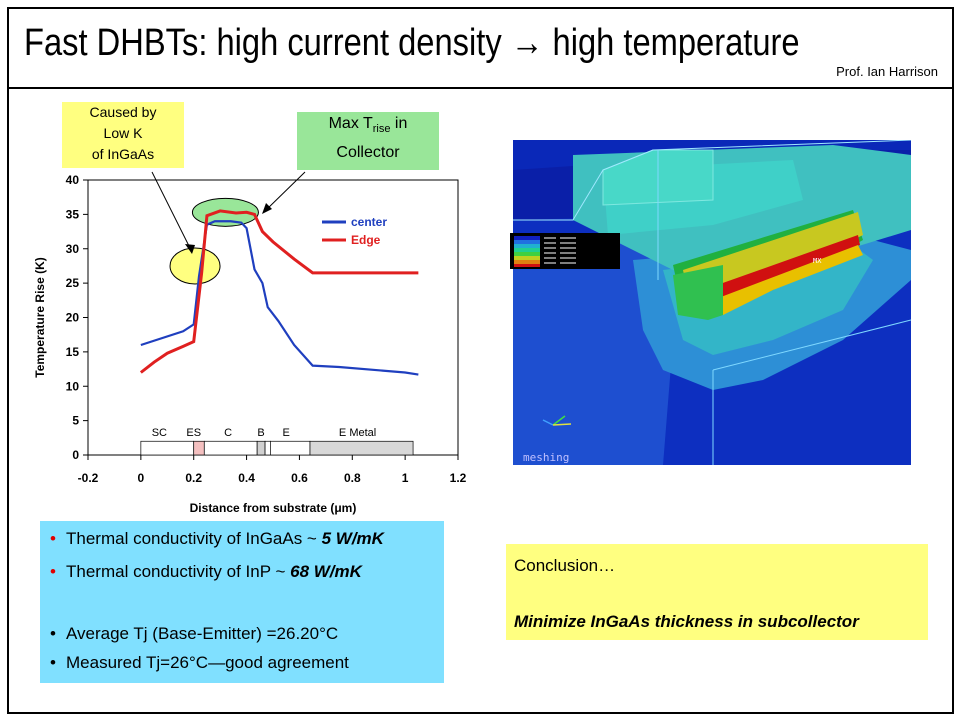  I want to click on bullet-text: Average Tj (Base-Emitter) =26.20°C, so click(202, 633).